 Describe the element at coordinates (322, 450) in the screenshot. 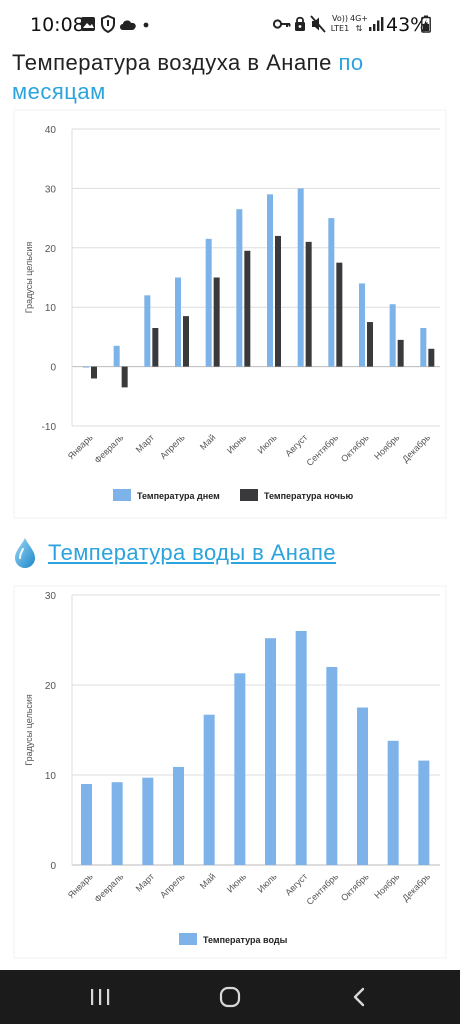

I see `x-tick-label: Сентябрь` at that location.